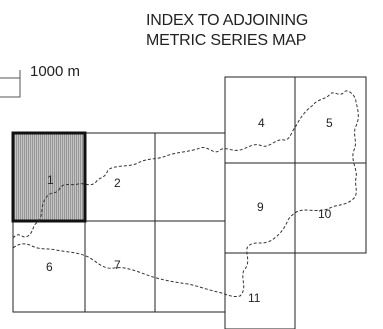 The height and width of the screenshot is (329, 383). What do you see at coordinates (117, 265) in the screenshot?
I see `sheet-number-7: 7` at bounding box center [117, 265].